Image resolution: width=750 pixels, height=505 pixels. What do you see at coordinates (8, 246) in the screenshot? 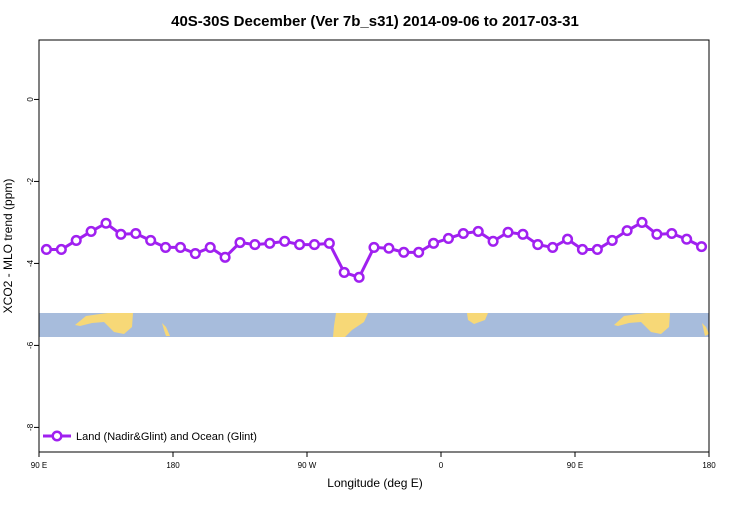
I see `y-axis-title: XCO2 - MLO trend (ppm)` at bounding box center [8, 246].